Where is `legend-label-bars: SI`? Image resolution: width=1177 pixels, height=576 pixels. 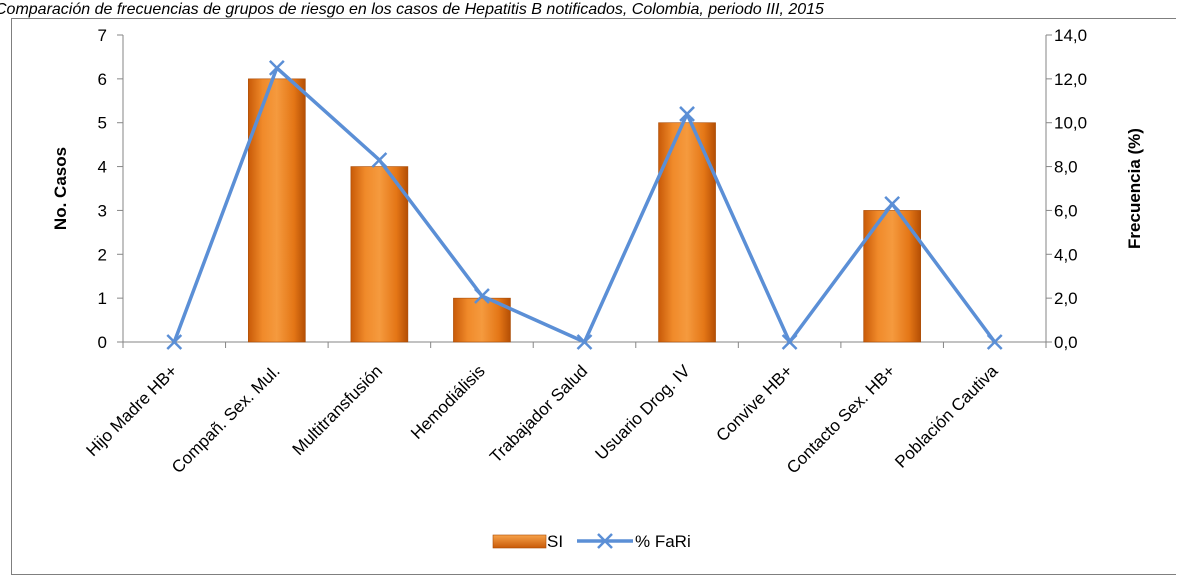 legend-label-bars: SI is located at coordinates (555, 541).